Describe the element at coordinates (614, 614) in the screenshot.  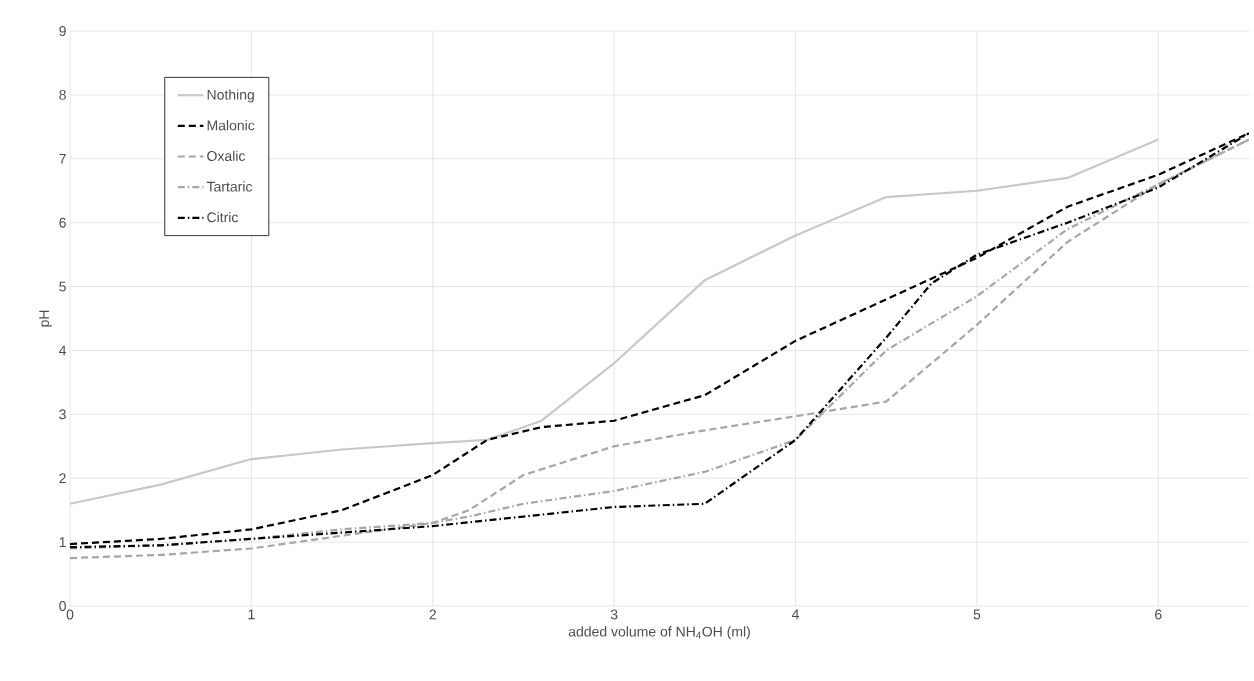
I see `x-tick-label: 3` at that location.